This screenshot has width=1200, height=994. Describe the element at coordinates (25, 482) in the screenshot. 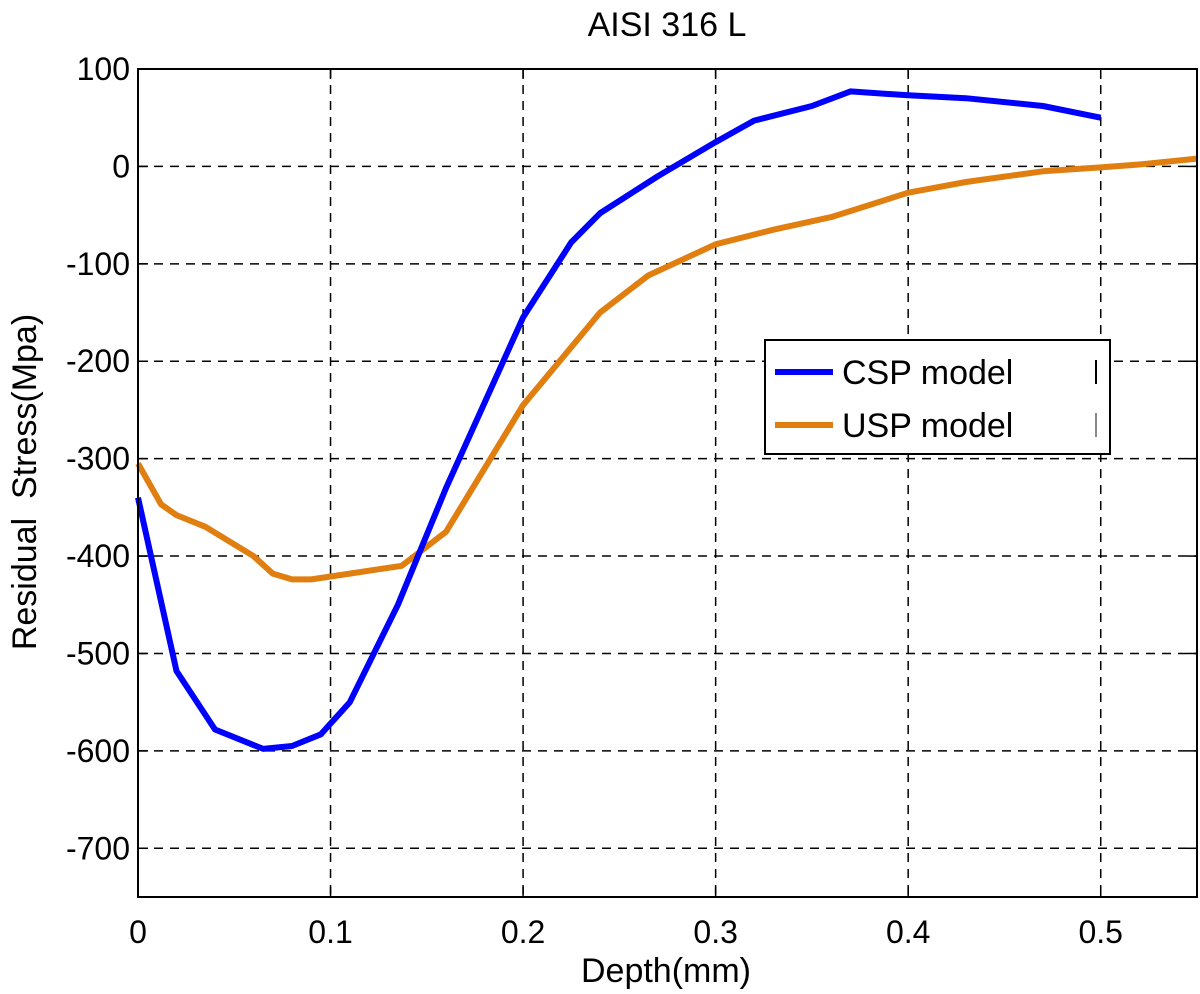

I see `y-axis-label: Residual Stress(Mpa)` at that location.